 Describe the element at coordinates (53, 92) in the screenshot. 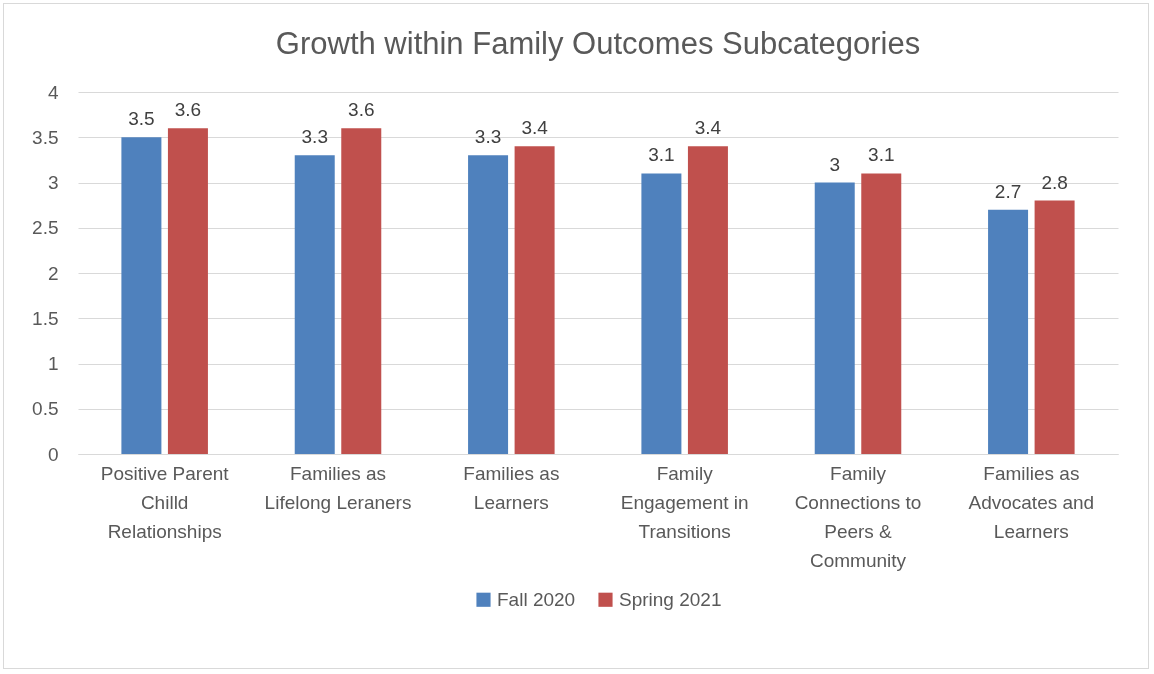

I see `y-tick-label: 4` at that location.